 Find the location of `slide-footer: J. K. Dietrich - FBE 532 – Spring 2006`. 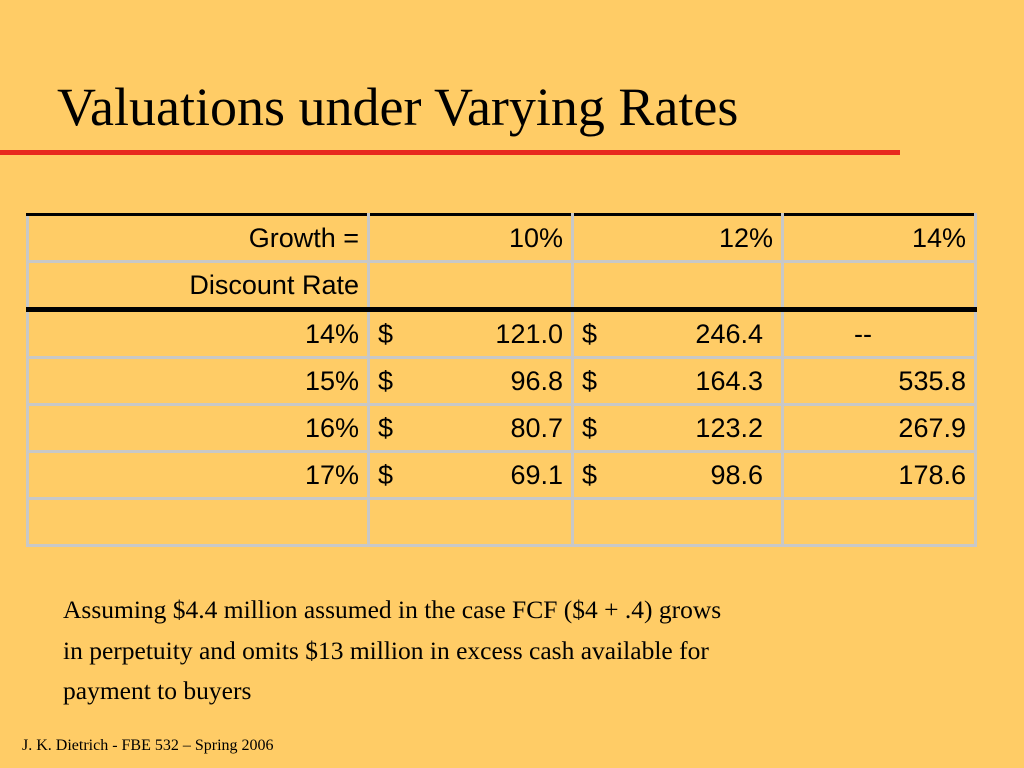

slide-footer: J. K. Dietrich - FBE 532 – Spring 2006 is located at coordinates (148, 745).